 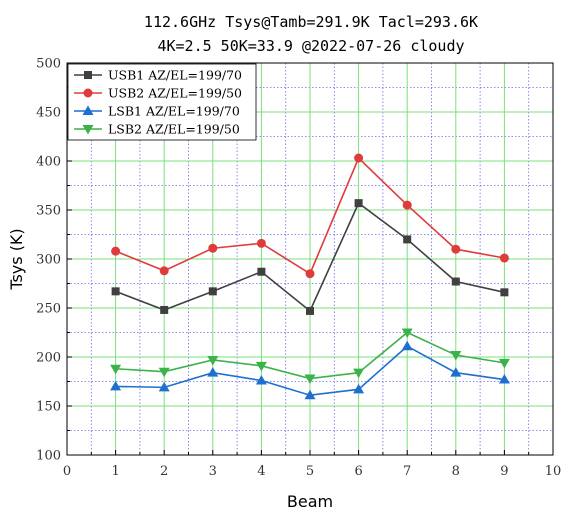 I want to click on legend-label: USB2 AZ/EL=199/50, so click(x=175, y=93).